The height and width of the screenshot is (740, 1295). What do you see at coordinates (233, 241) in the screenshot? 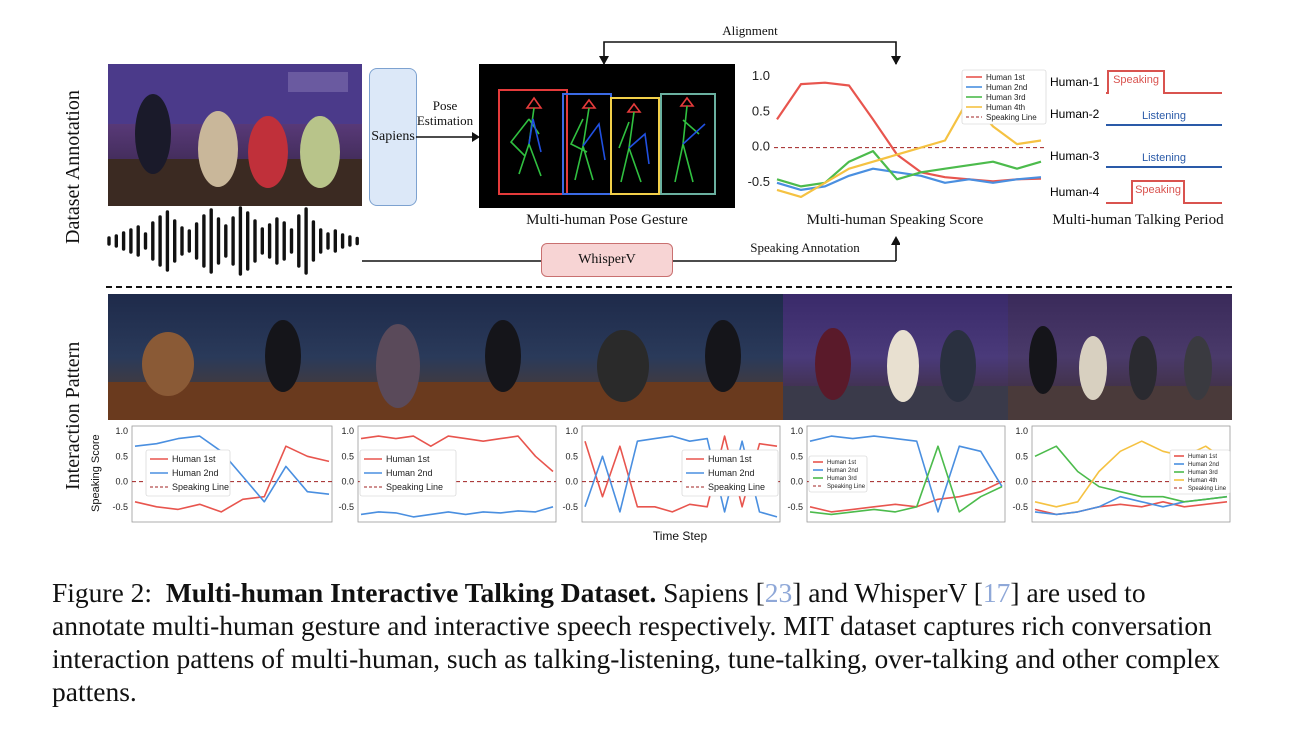
I see `audio-waveform` at bounding box center [233, 241].